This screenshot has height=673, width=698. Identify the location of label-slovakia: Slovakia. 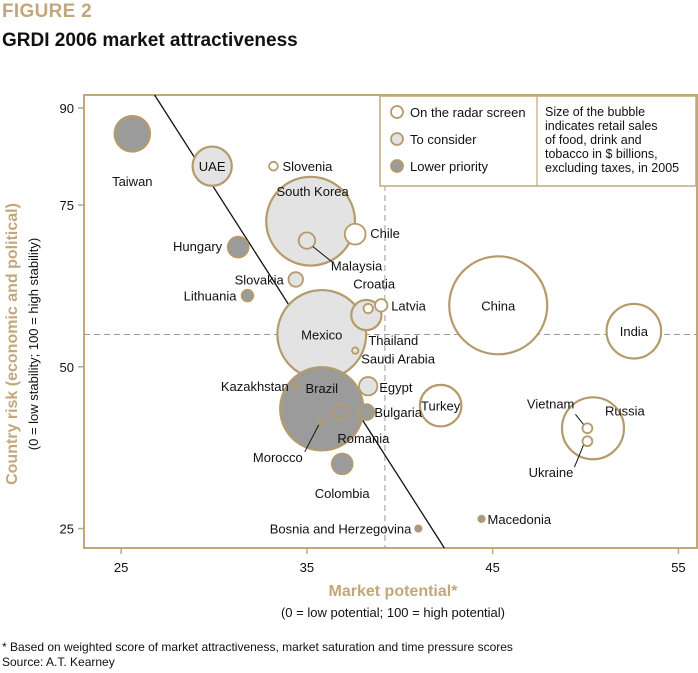
(260, 279).